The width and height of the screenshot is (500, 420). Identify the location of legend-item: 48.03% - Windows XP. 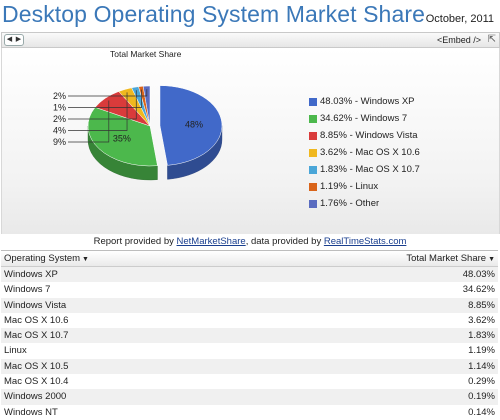
(364, 101).